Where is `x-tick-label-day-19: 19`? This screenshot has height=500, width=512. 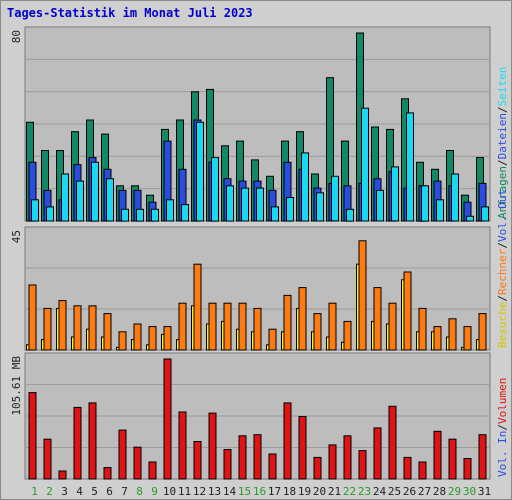
x-tick-label-day-19: 19 is located at coordinates (304, 491).